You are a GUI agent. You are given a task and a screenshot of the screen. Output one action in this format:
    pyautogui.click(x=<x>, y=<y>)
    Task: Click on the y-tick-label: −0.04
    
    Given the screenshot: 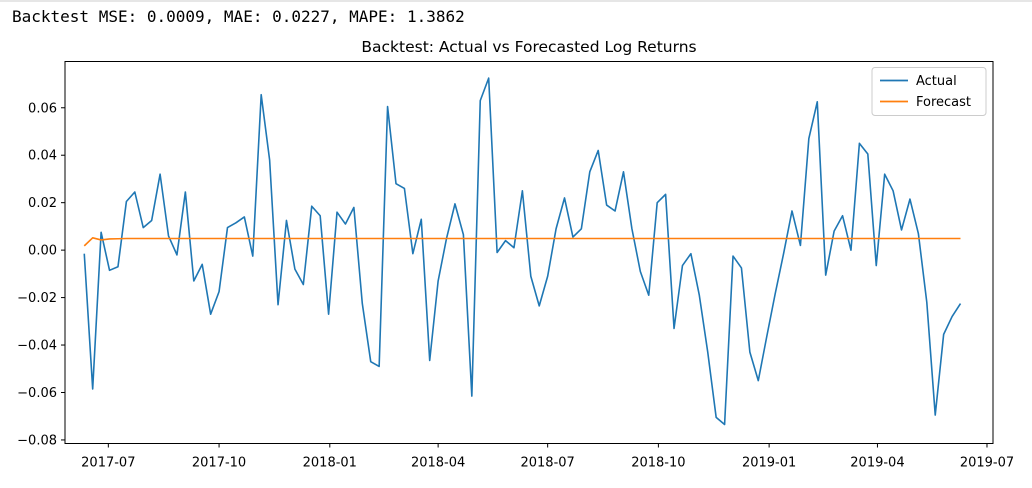 What is the action you would take?
    pyautogui.click(x=37, y=346)
    